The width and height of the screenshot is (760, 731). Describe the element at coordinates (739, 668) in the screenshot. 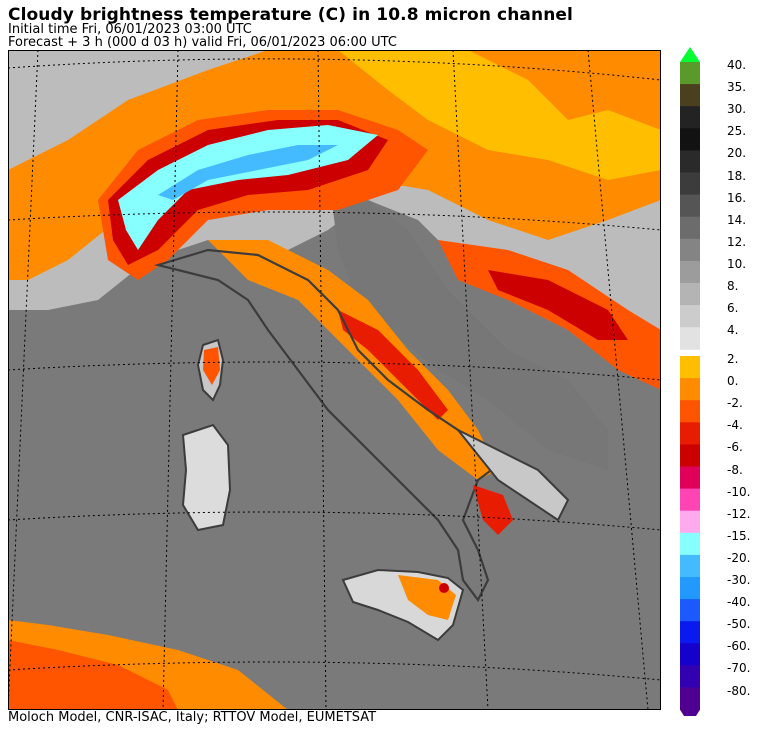

I see `colorbar-lower-label: -70.` at that location.